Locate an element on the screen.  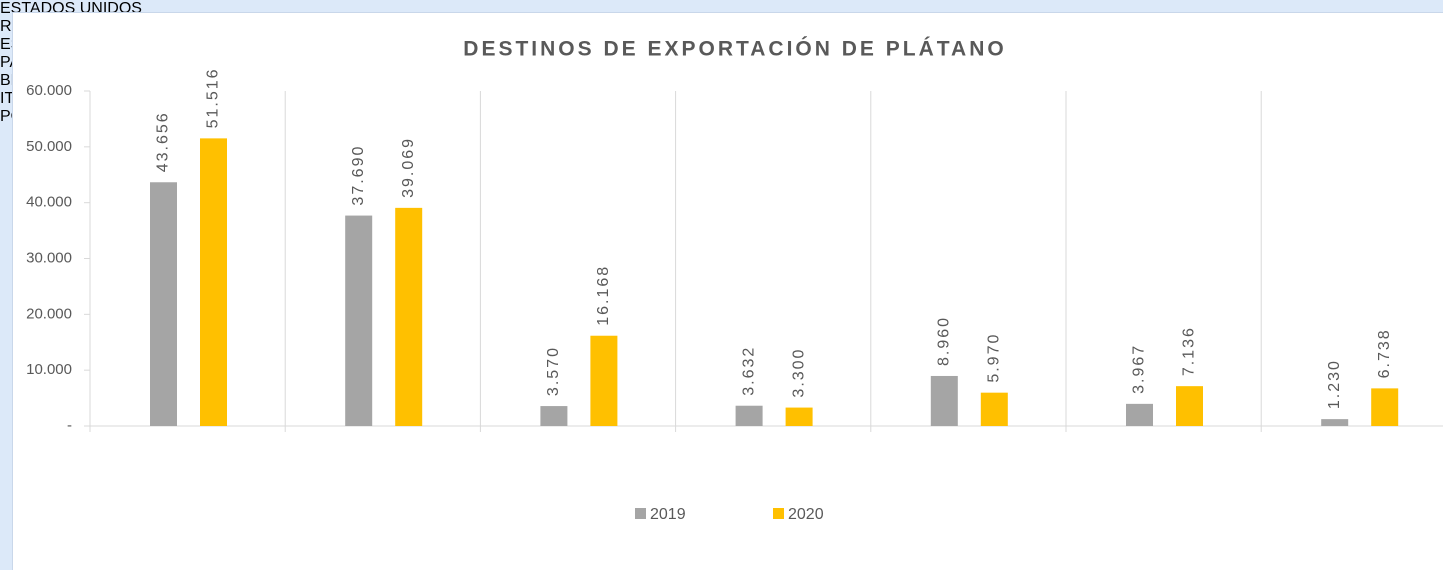
data-label: 37.690 is located at coordinates (358, 175).